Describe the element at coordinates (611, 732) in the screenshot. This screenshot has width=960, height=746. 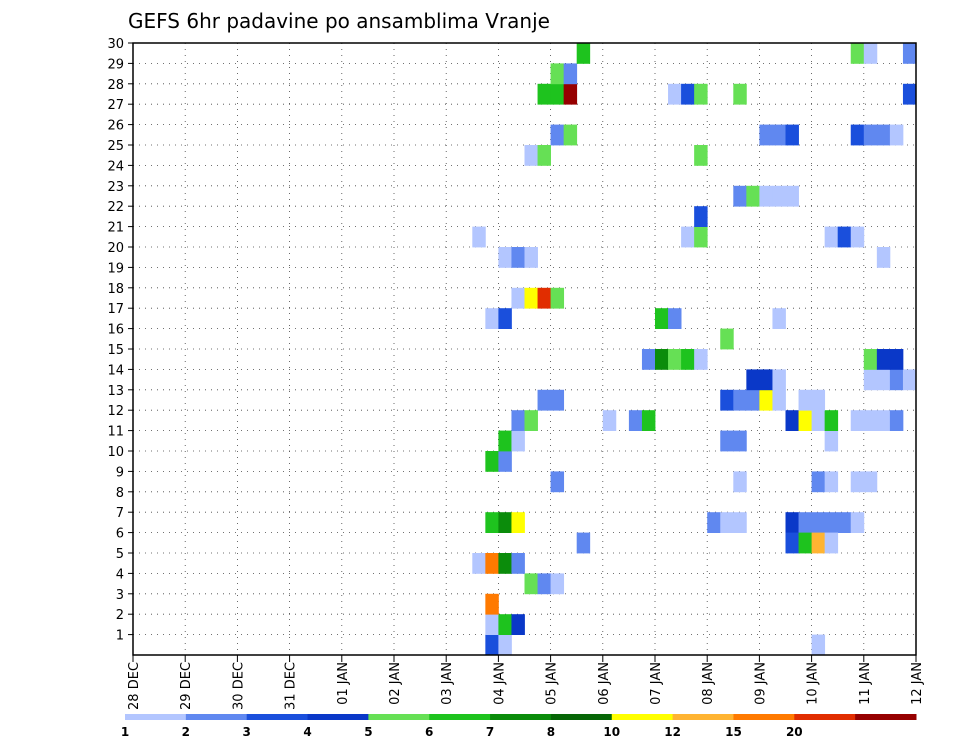
I see `colorbar-label: 10` at that location.